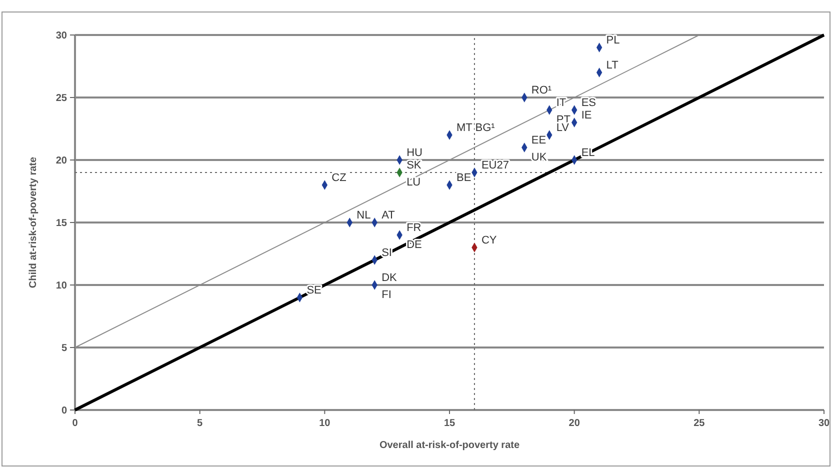  I want to click on annotation: IE, so click(586, 115).